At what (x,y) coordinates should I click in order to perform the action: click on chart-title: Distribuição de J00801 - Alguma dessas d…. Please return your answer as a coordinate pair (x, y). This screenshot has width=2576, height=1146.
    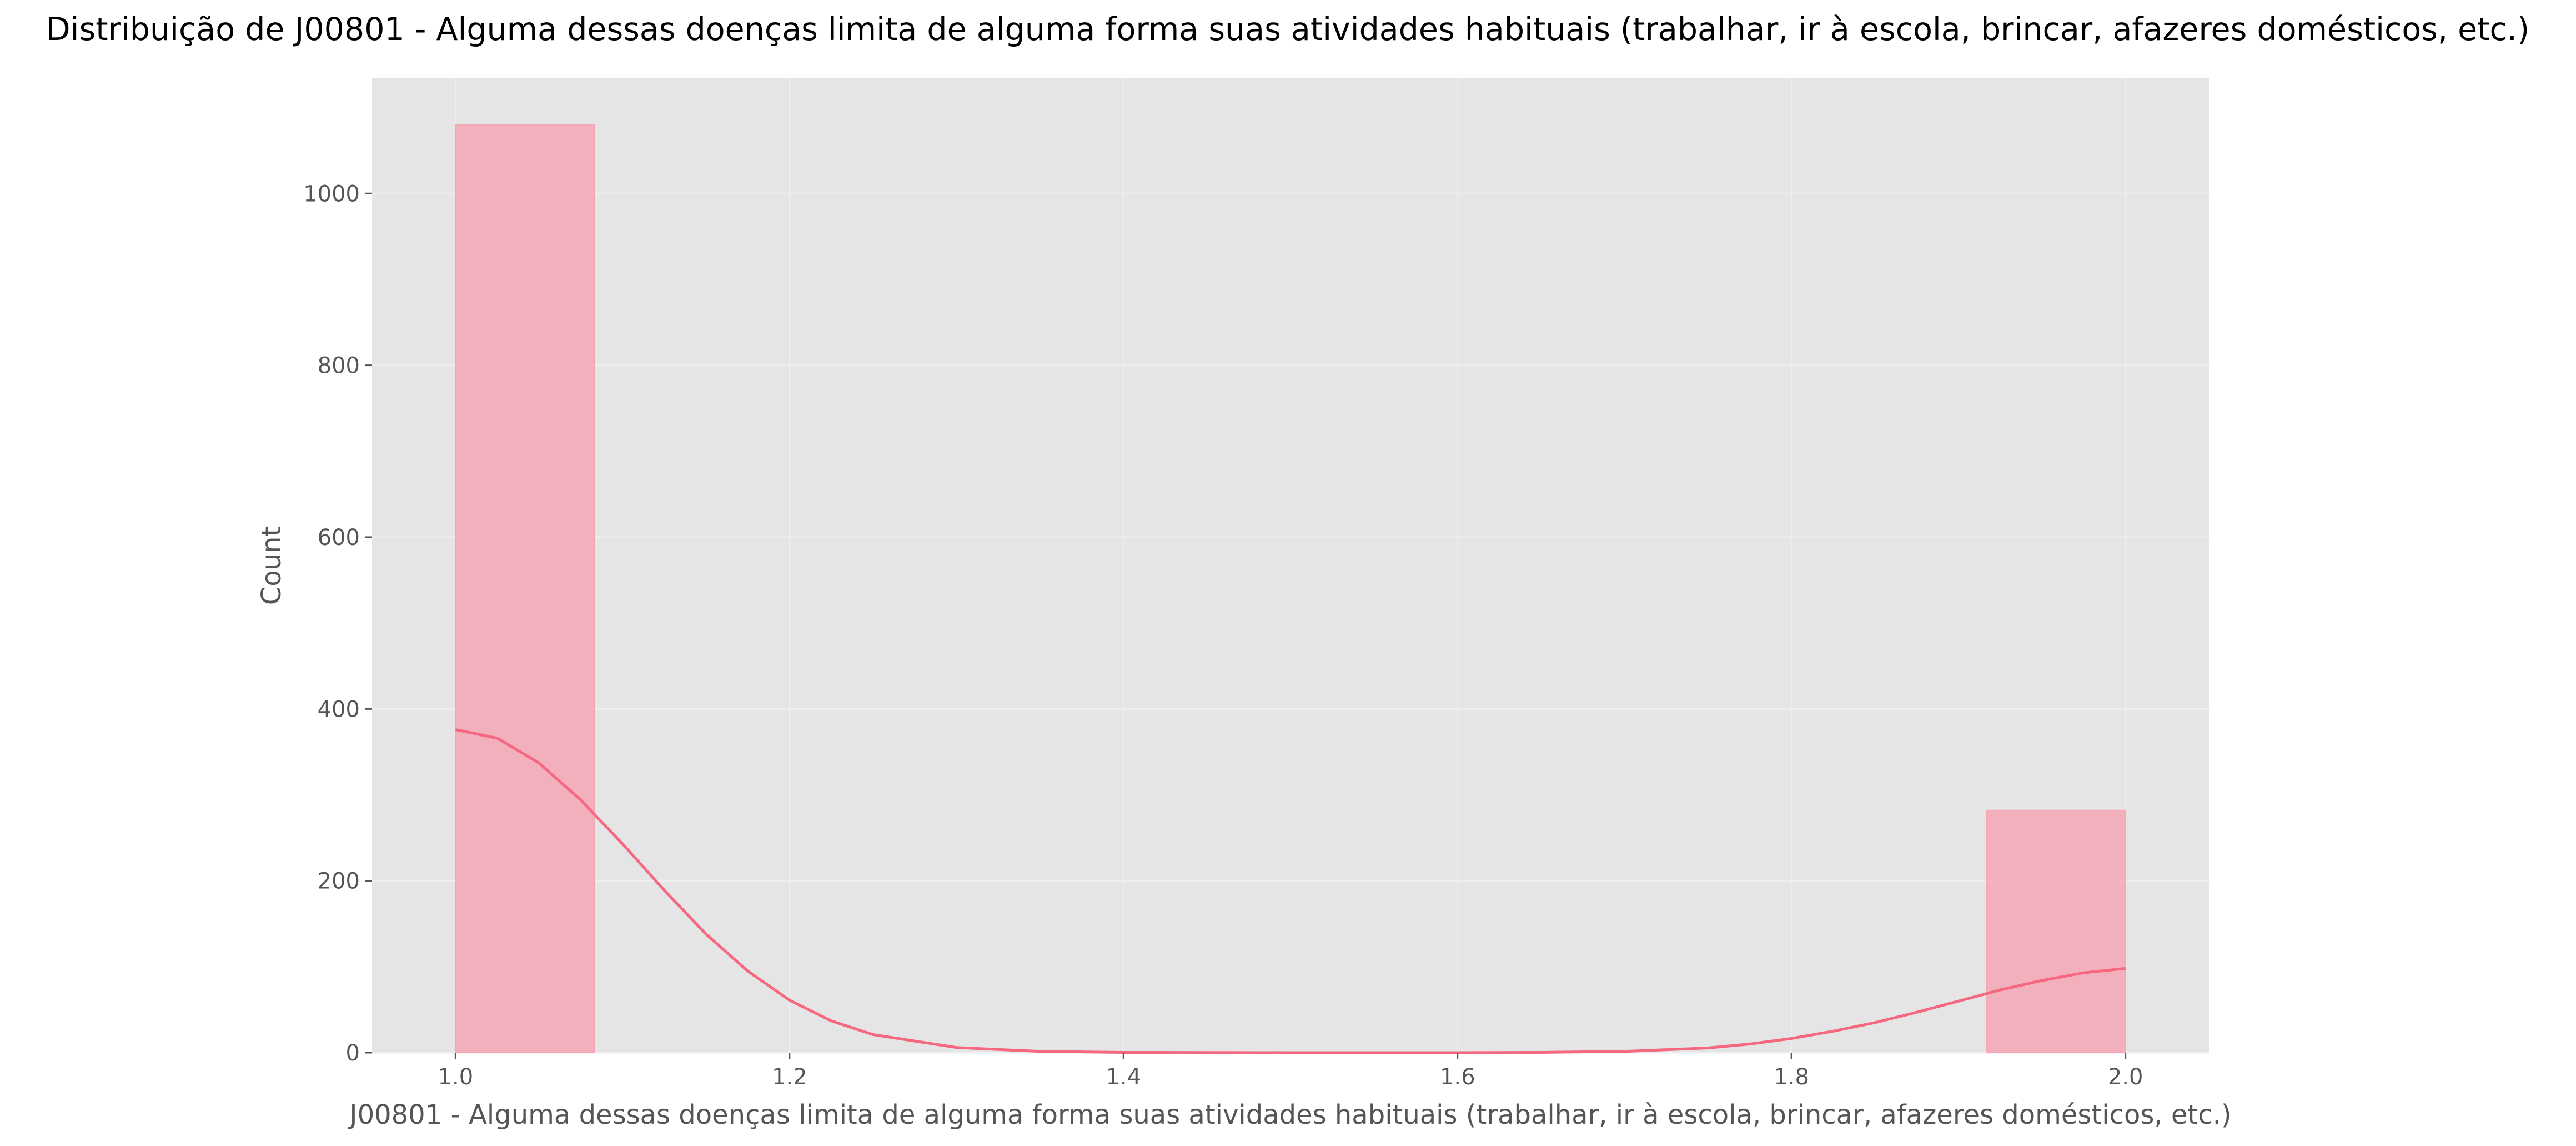
    Looking at the image, I should click on (1287, 29).